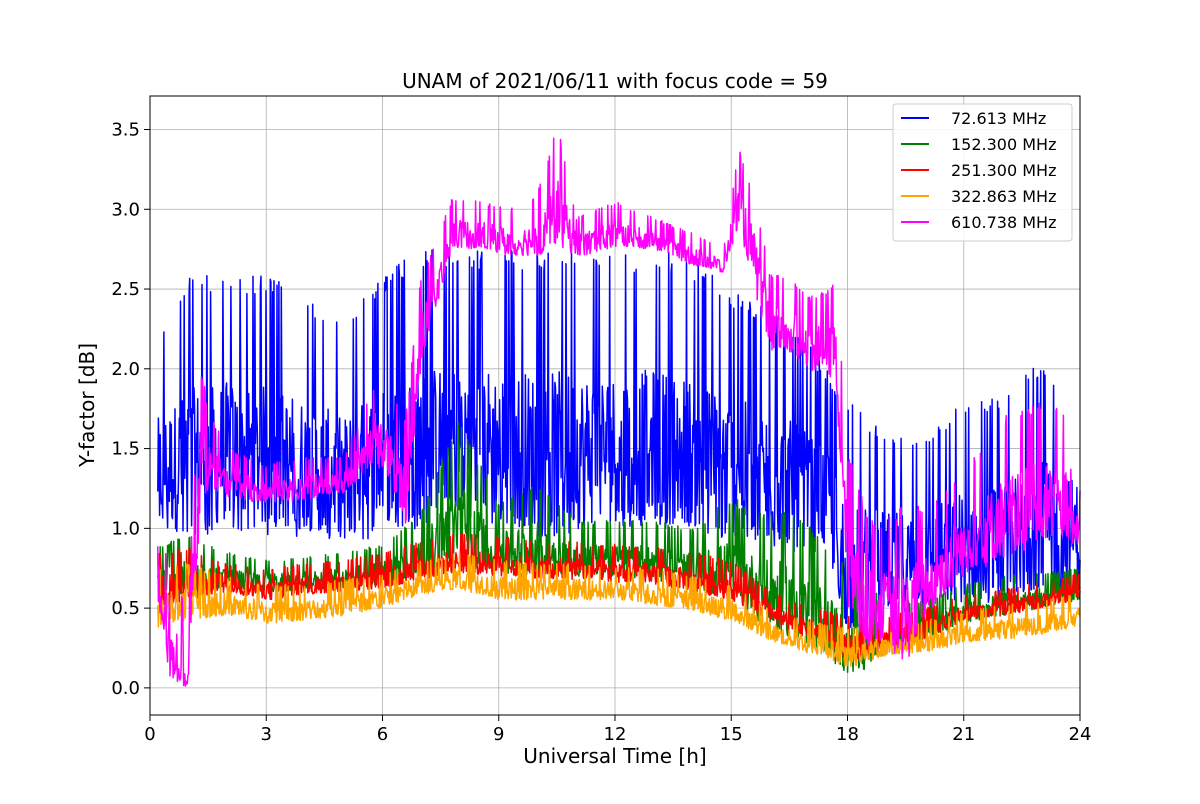 The height and width of the screenshot is (804, 1200). What do you see at coordinates (963, 734) in the screenshot?
I see `x-tick-label: 21` at bounding box center [963, 734].